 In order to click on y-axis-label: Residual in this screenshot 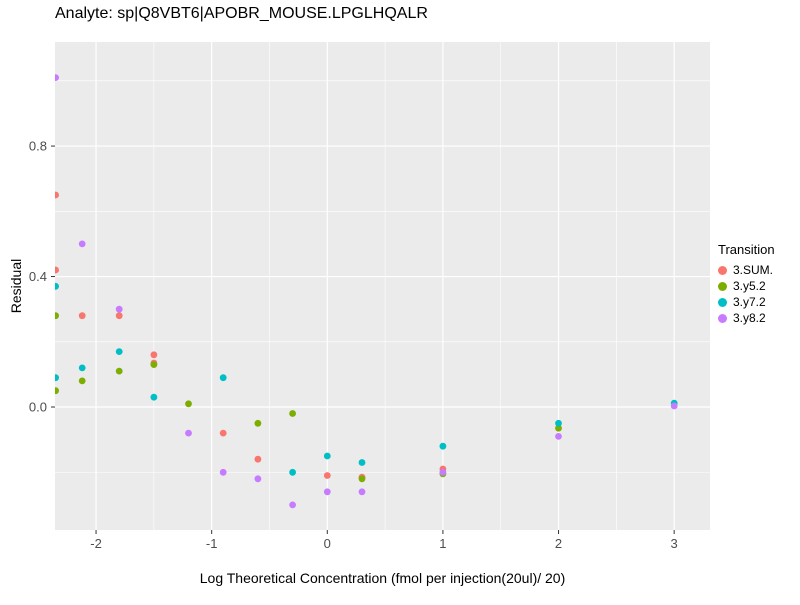, I will do `click(16, 286)`.